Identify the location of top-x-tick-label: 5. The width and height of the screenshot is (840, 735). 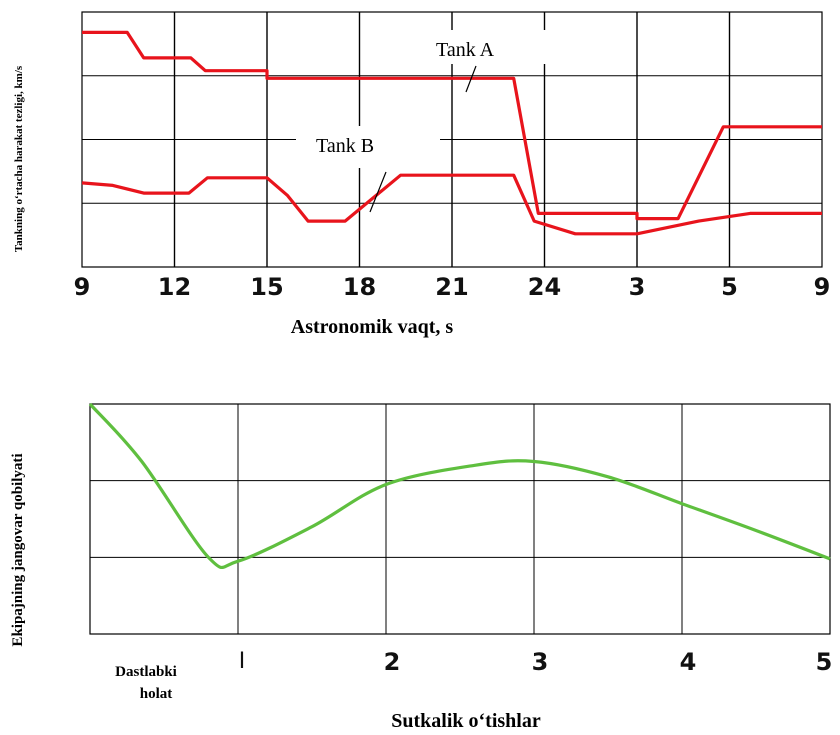
(729, 287).